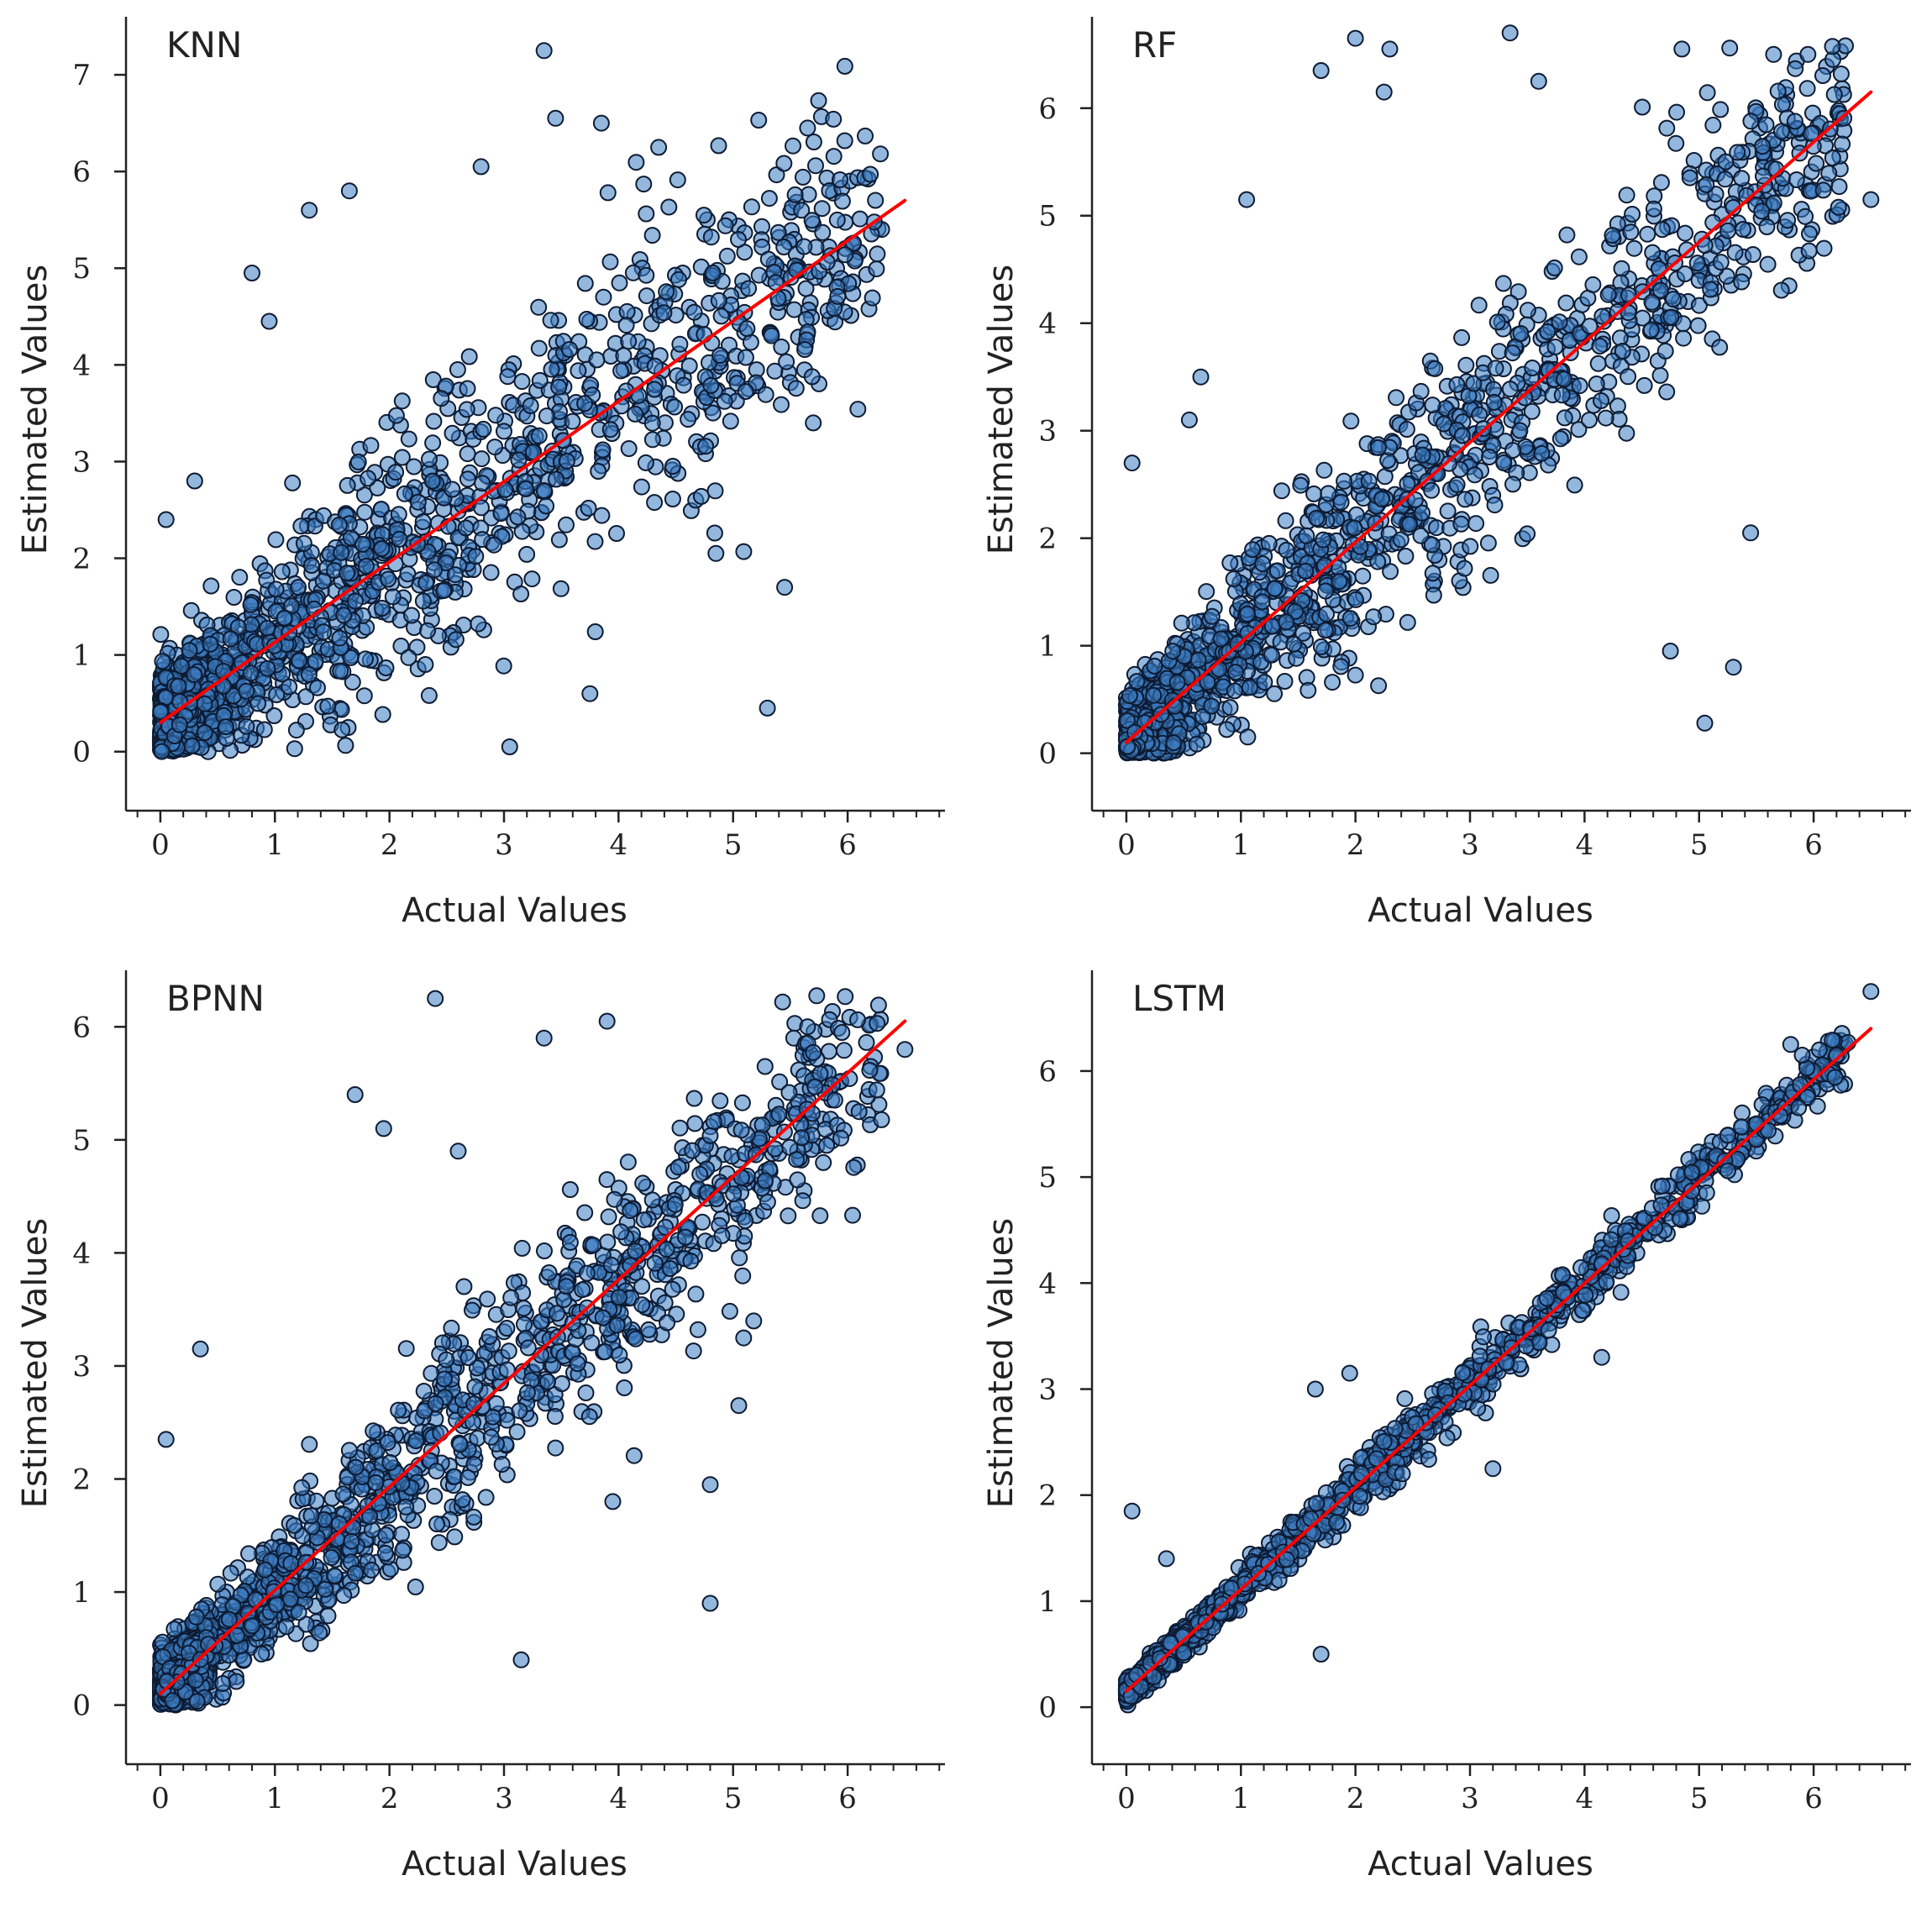 This screenshot has height=1907, width=1932. Describe the element at coordinates (81, 559) in the screenshot. I see `knn-y-tick-label: 2` at that location.